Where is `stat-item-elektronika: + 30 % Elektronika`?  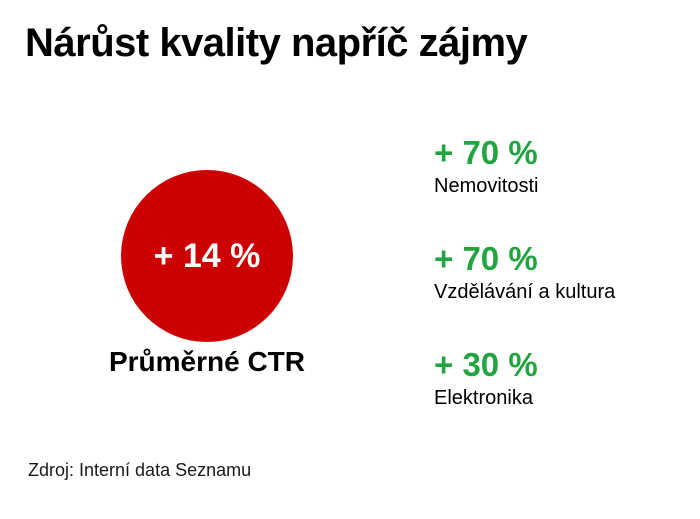 stat-item-elektronika: + 30 % Elektronika is located at coordinates (524, 378).